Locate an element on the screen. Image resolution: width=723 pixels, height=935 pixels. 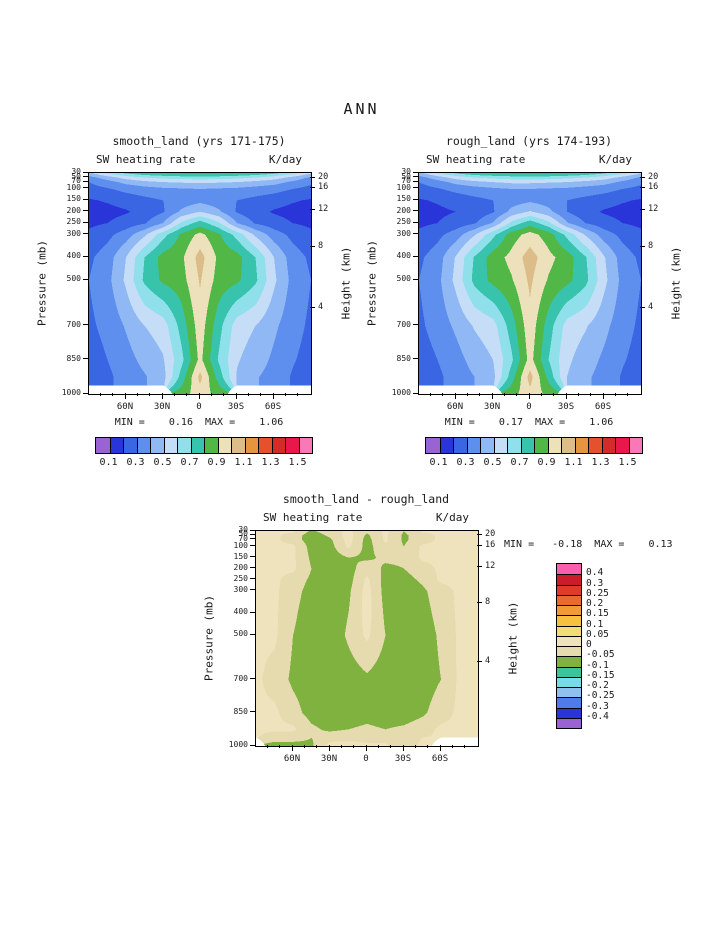
colorbar-label: 0.25 is located at coordinates (597, 593).